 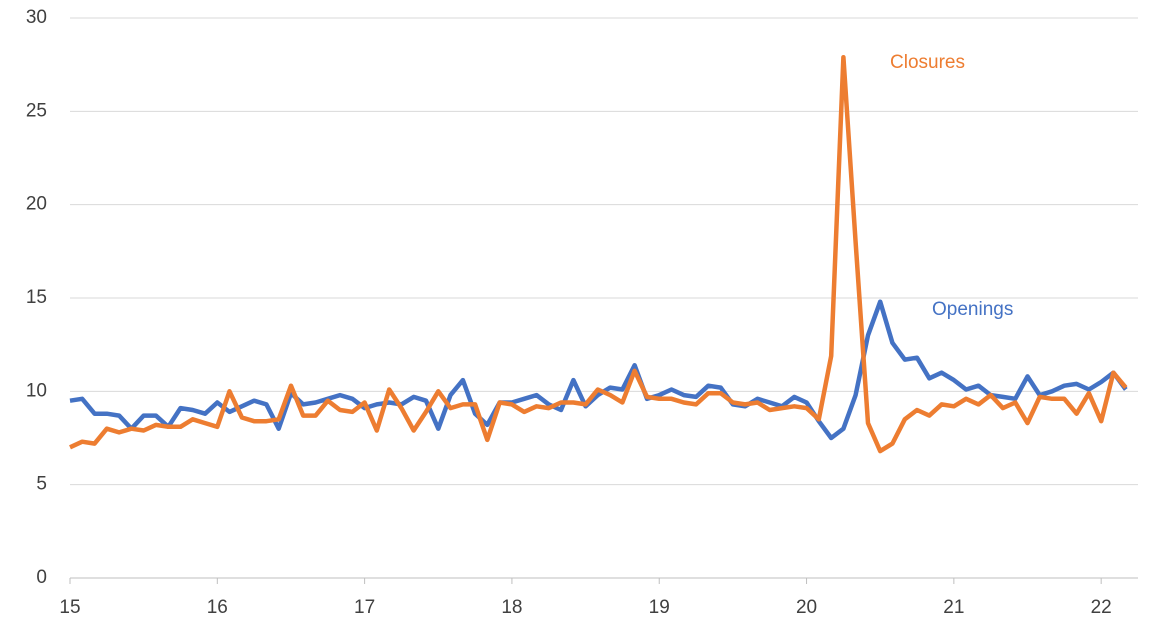 What do you see at coordinates (36, 297) in the screenshot?
I see `y-tick-label: 15` at bounding box center [36, 297].